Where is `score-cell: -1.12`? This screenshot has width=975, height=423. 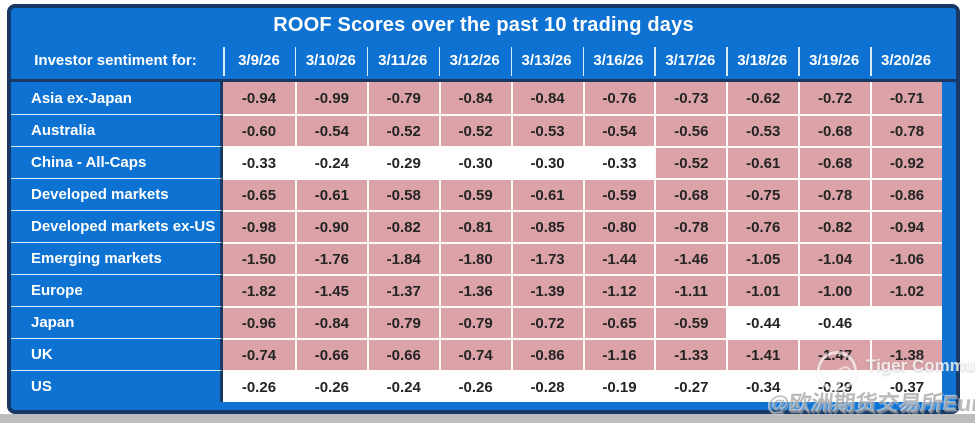 score-cell: -1.12 is located at coordinates (618, 290).